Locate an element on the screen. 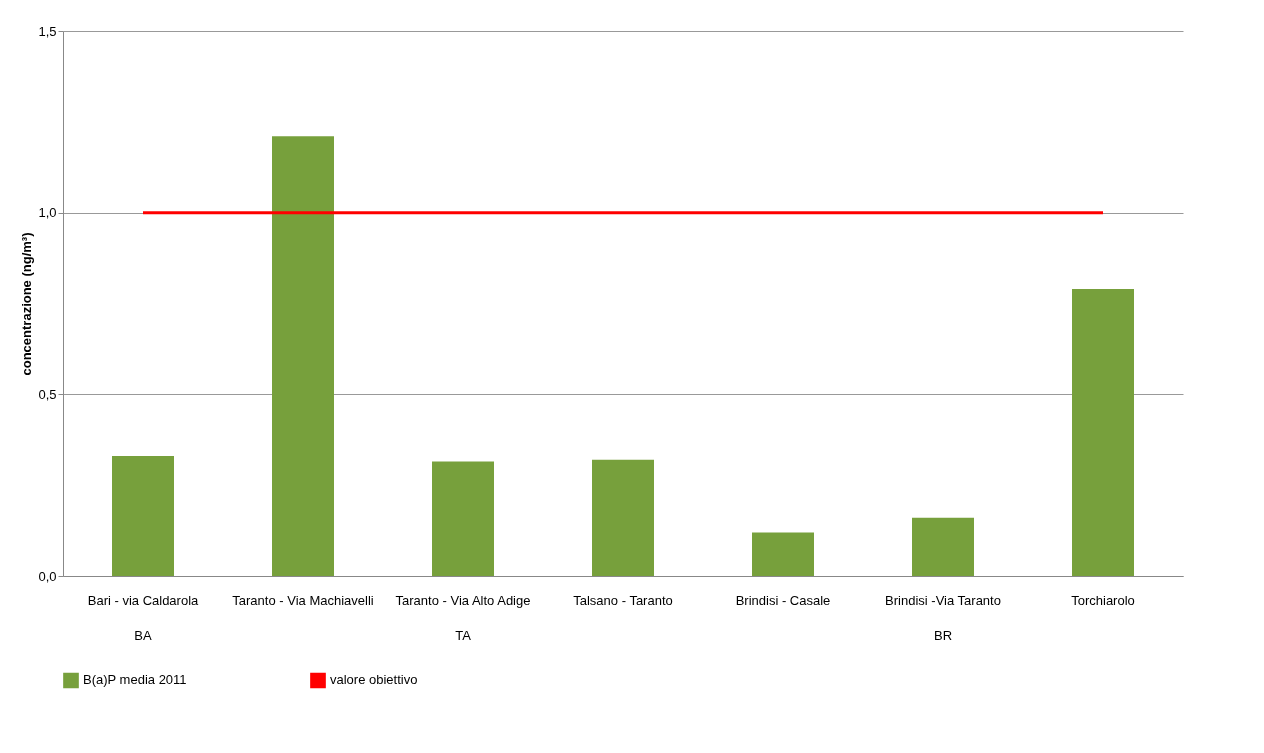 This screenshot has height=753, width=1264. y-tick-label: 0,0 is located at coordinates (47, 576).